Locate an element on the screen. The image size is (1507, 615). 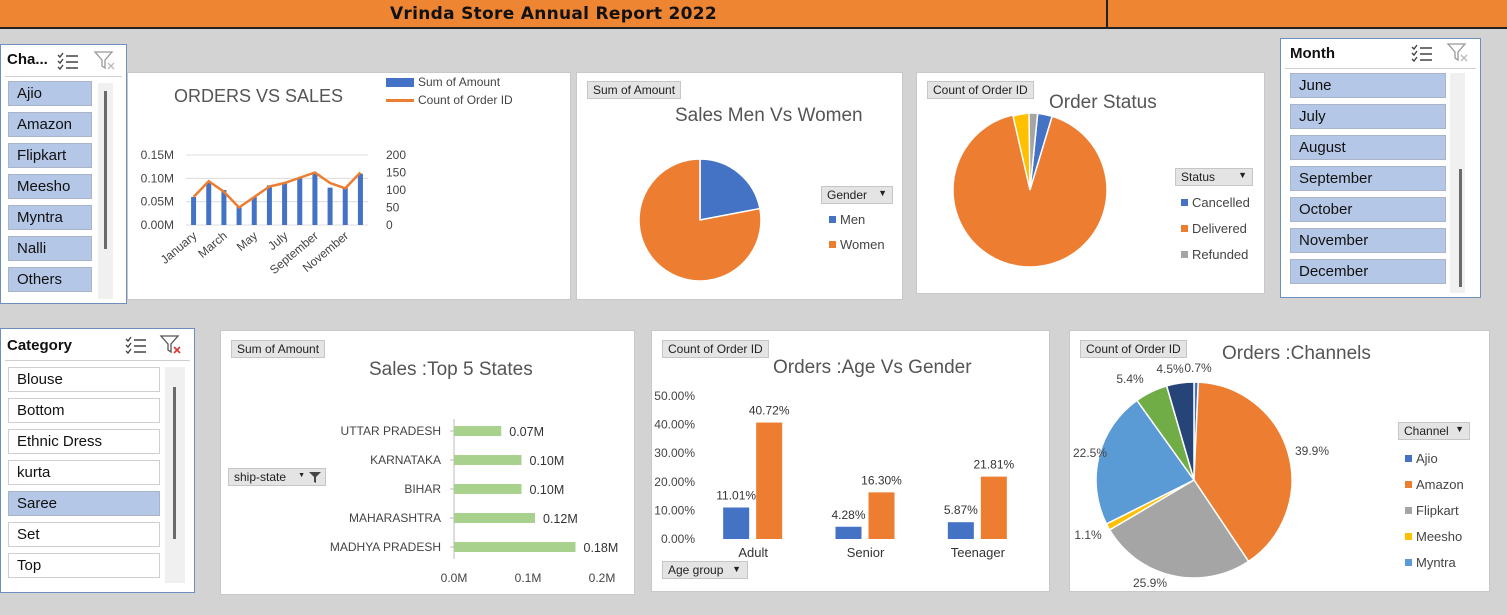
x-tick-label: 0.1M is located at coordinates (528, 578).